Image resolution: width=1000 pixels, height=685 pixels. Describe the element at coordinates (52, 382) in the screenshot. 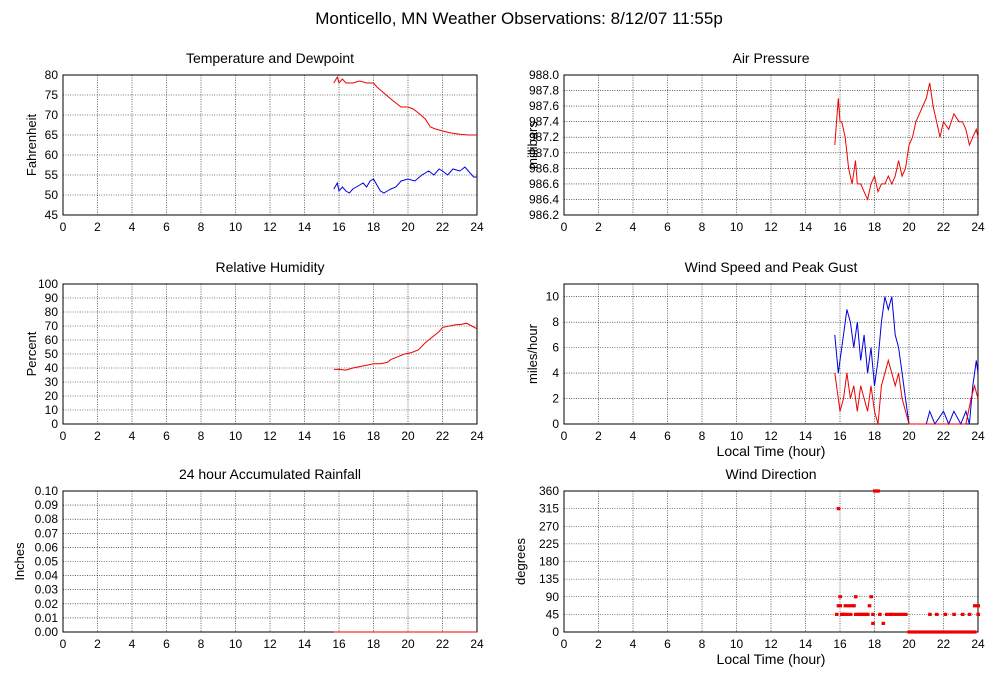

I see `y-tick-label: 30` at that location.